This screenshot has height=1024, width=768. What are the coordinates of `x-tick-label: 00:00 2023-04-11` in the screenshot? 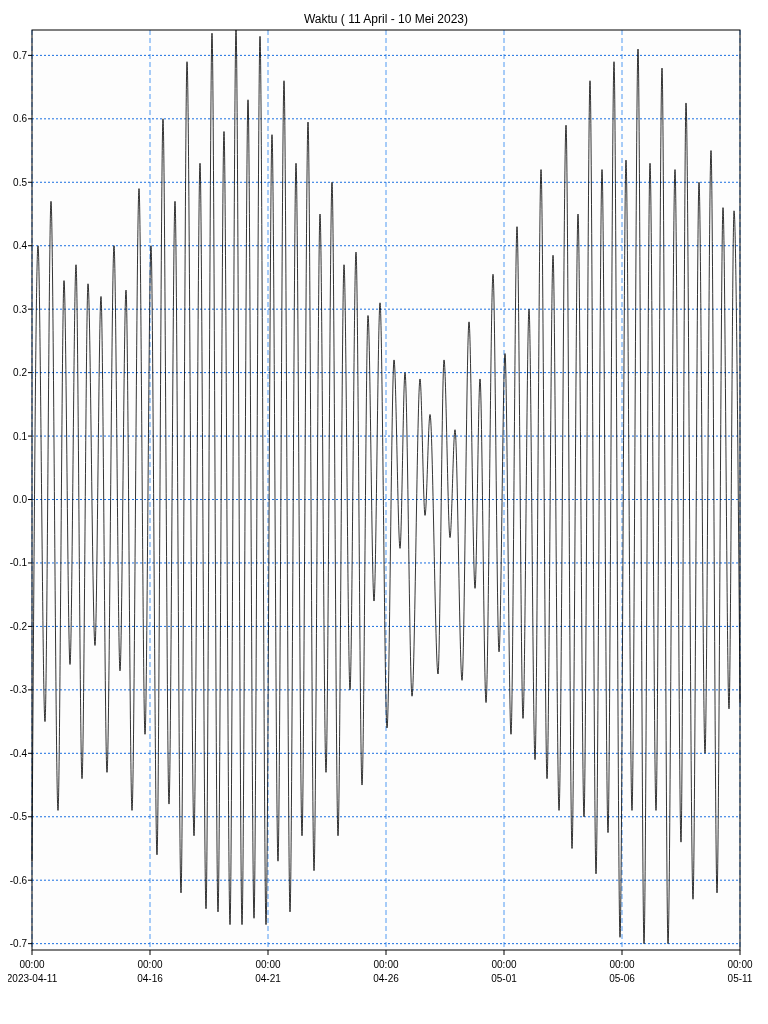 It's located at (32, 971).